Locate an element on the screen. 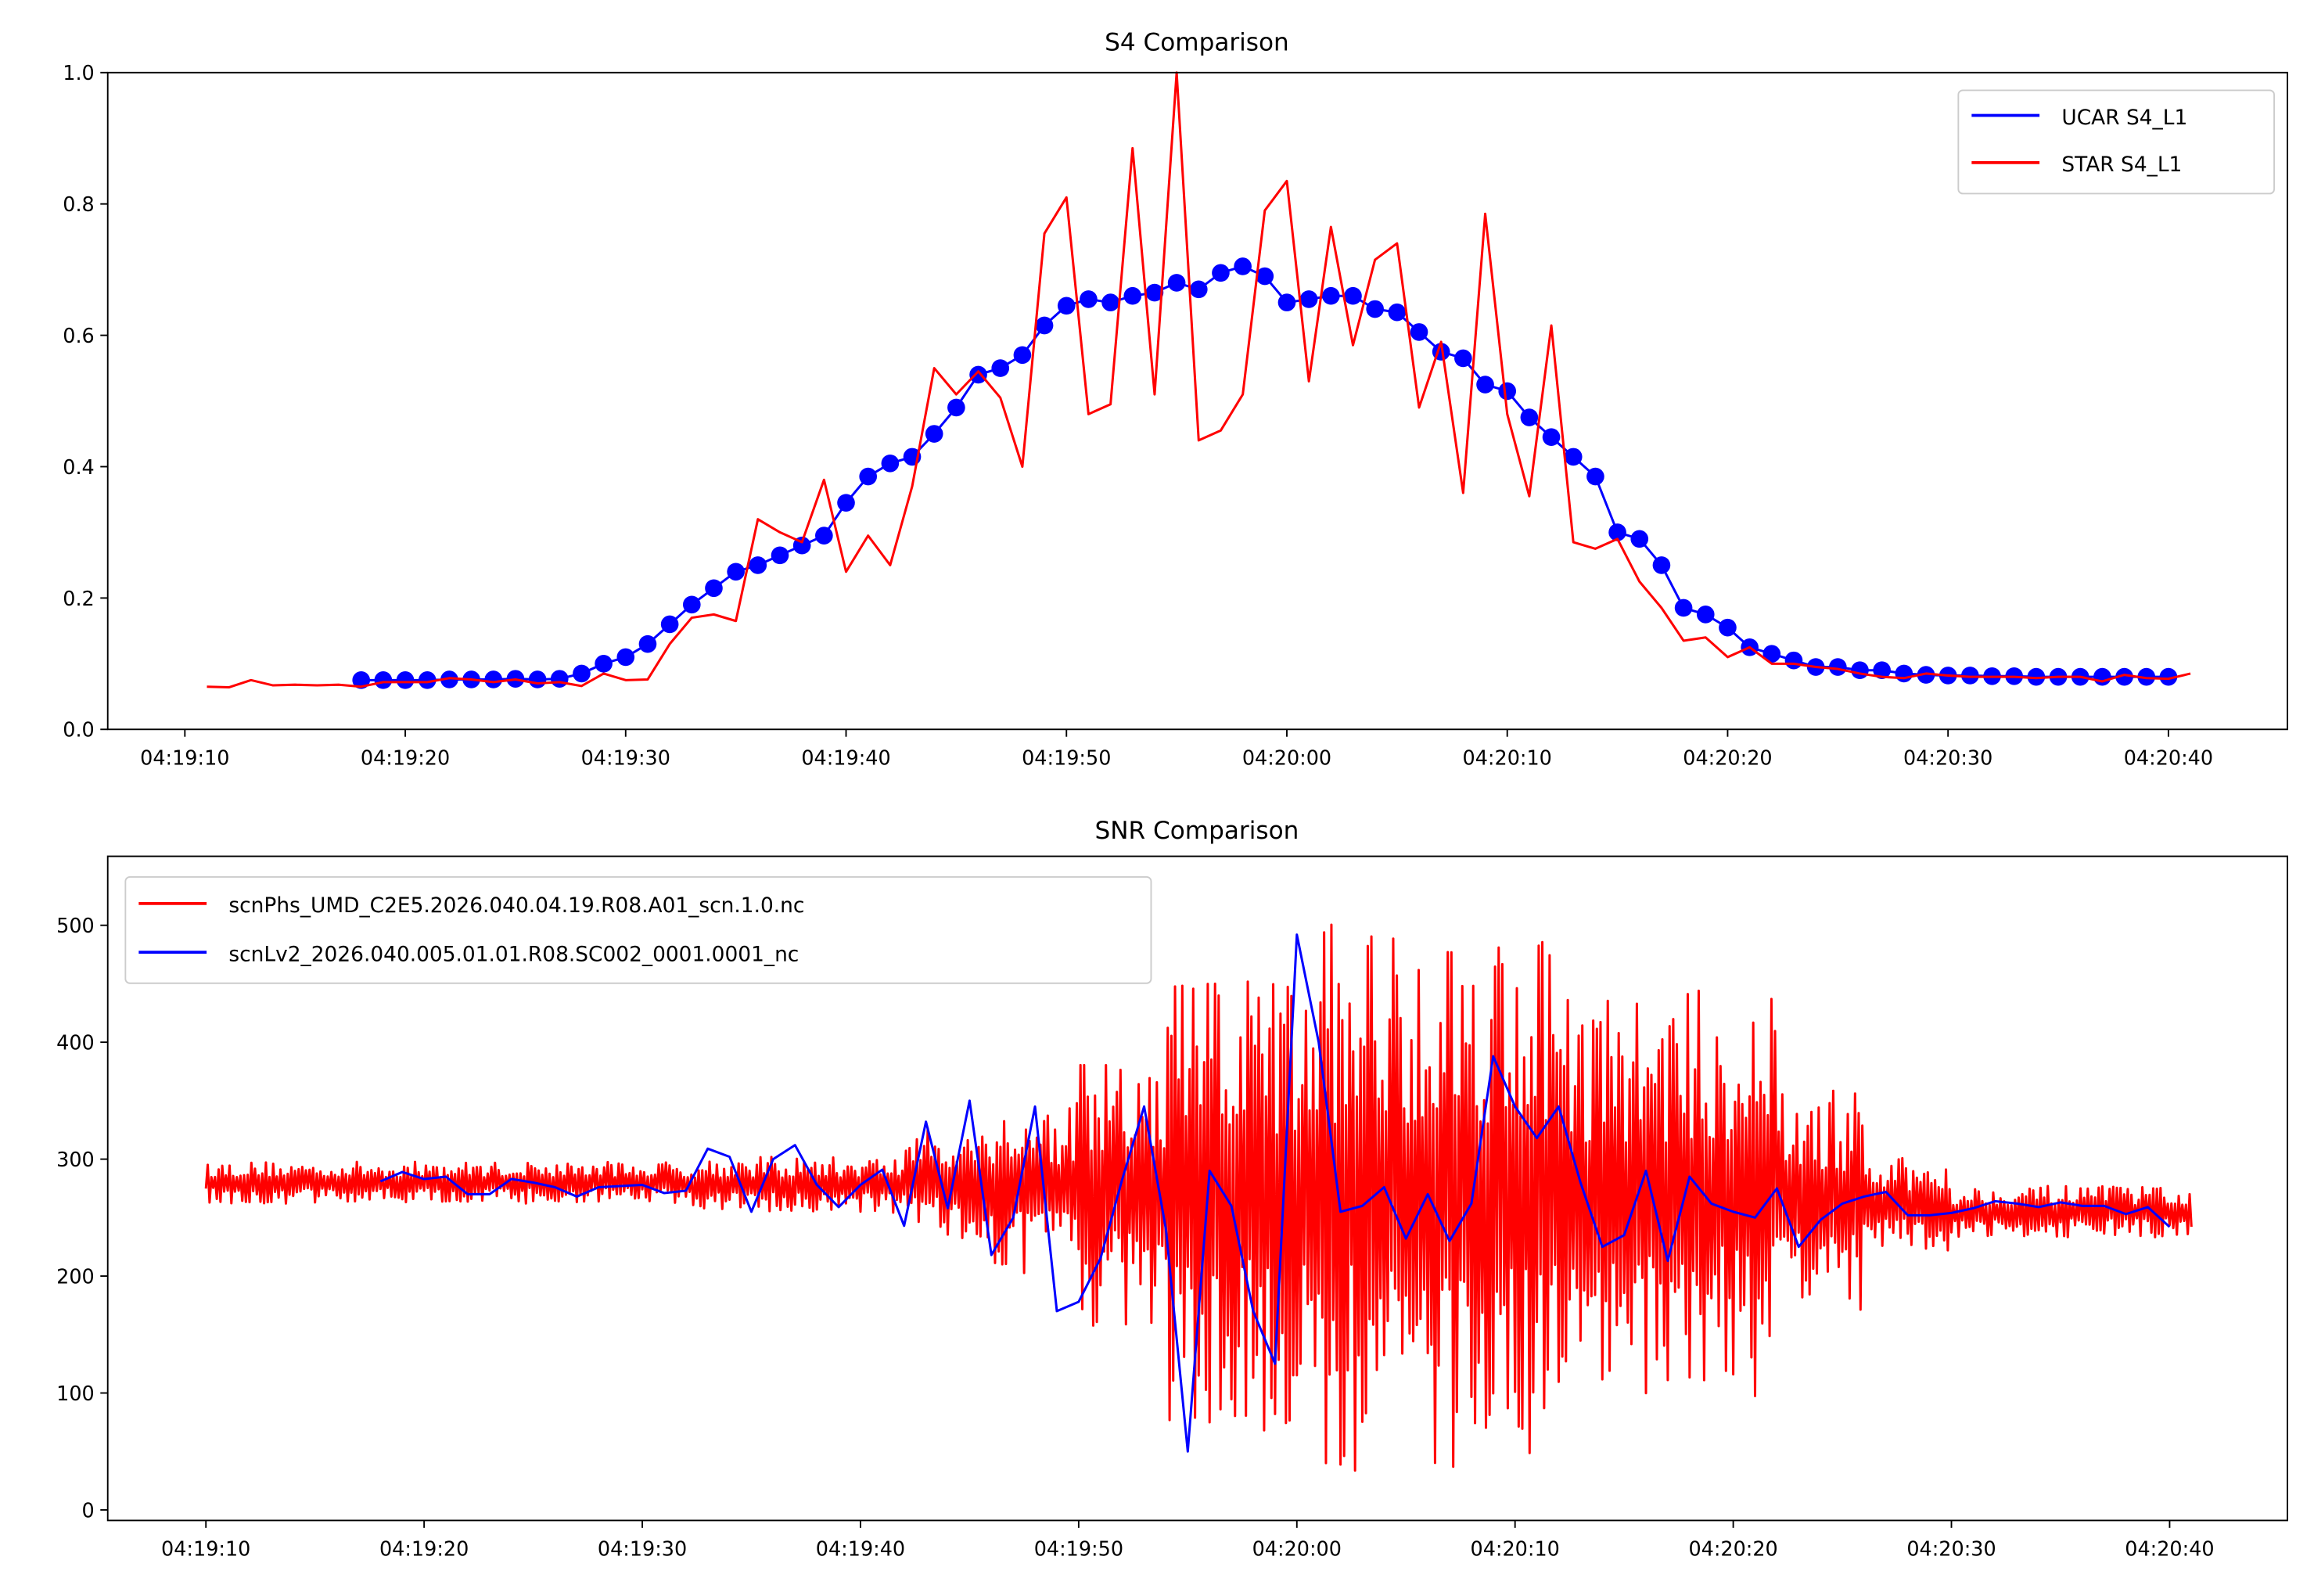  y-tick-label: 400 is located at coordinates (75, 1043).